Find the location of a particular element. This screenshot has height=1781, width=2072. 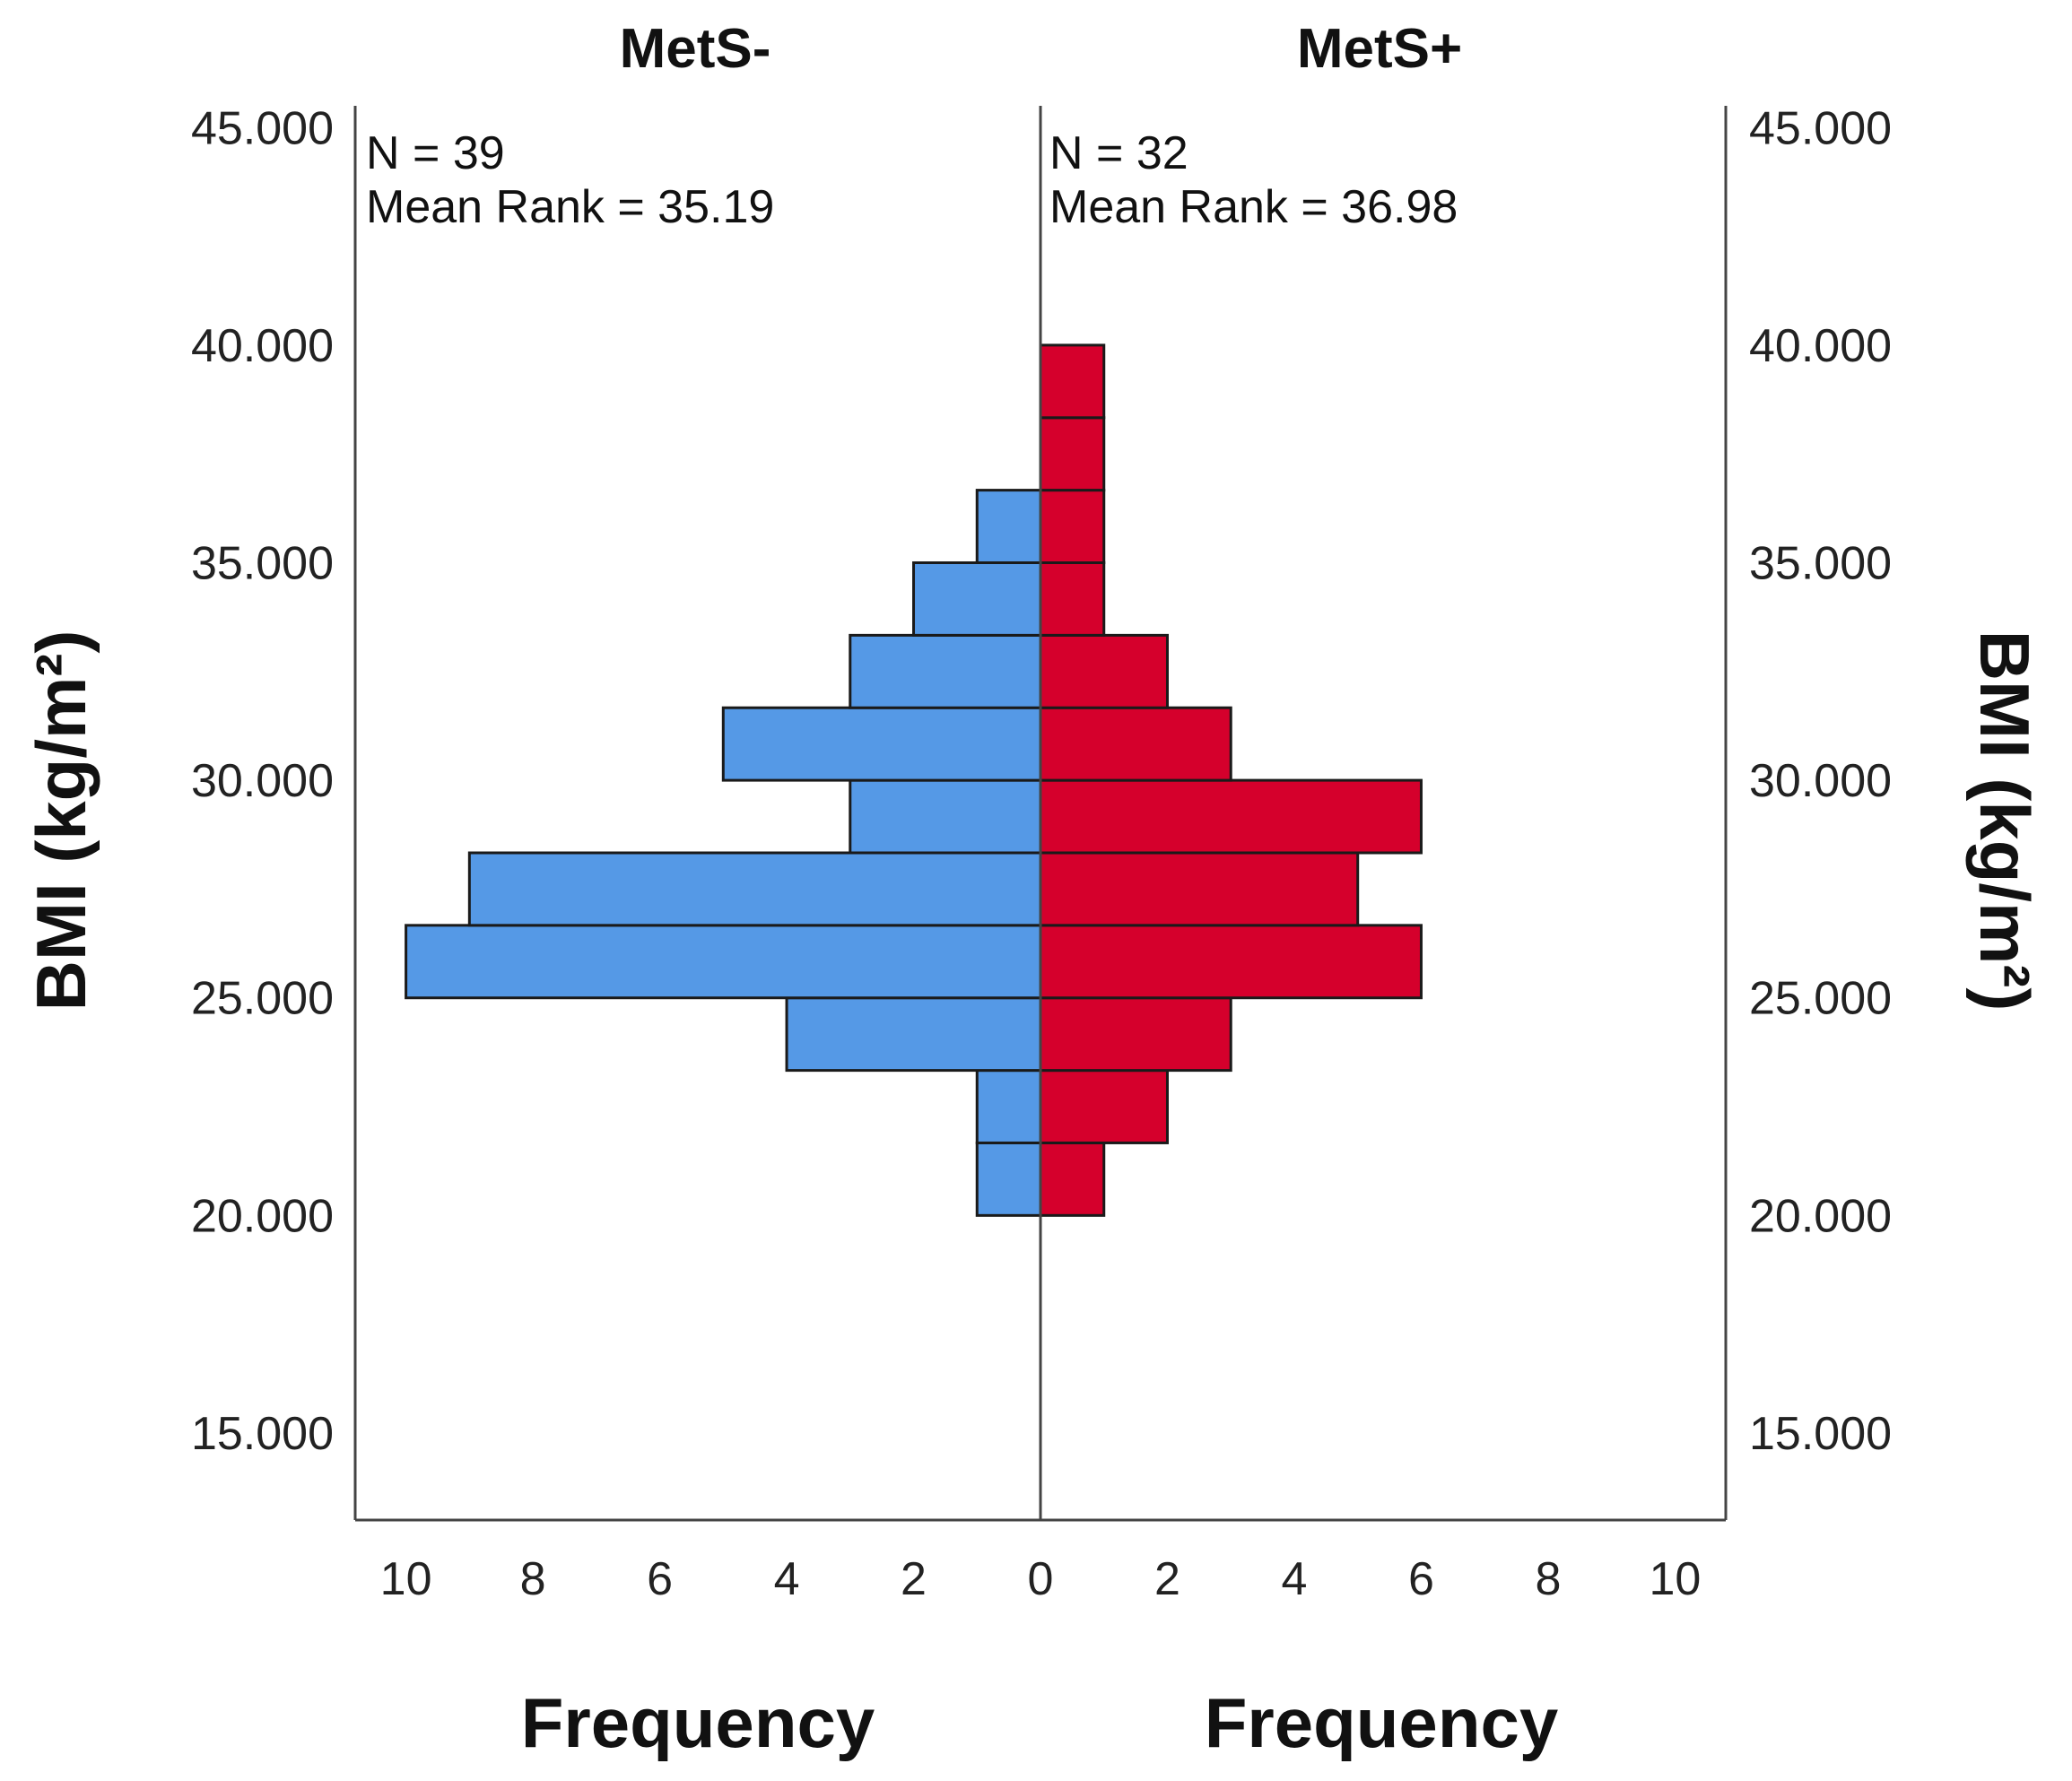

right-y-tick-label: 45.000 is located at coordinates (1821, 128).